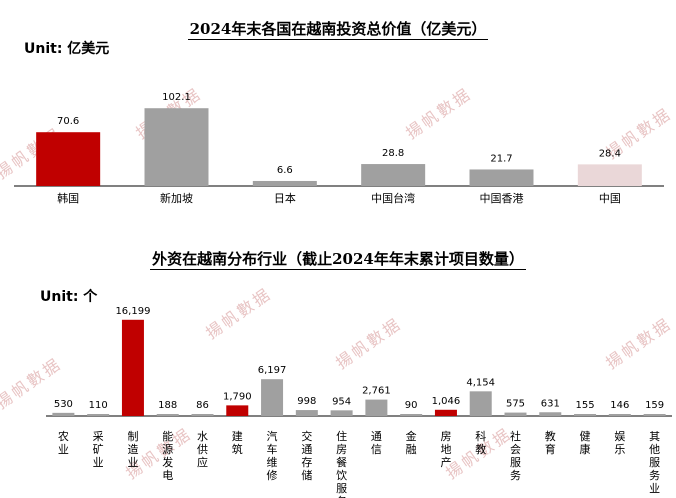 The image size is (676, 498). I want to click on category-label: 日本, so click(285, 198).